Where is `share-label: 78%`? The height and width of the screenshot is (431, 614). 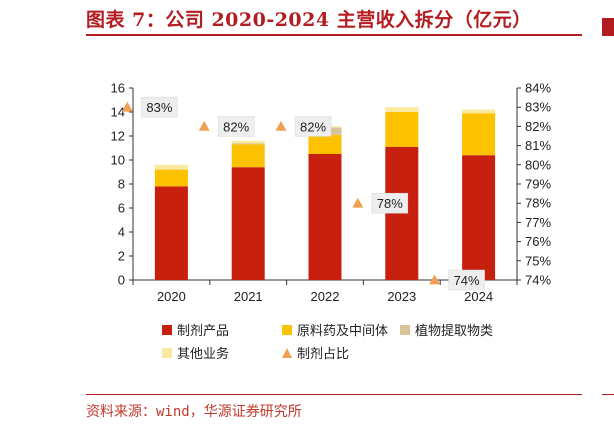 share-label: 78% is located at coordinates (390, 203).